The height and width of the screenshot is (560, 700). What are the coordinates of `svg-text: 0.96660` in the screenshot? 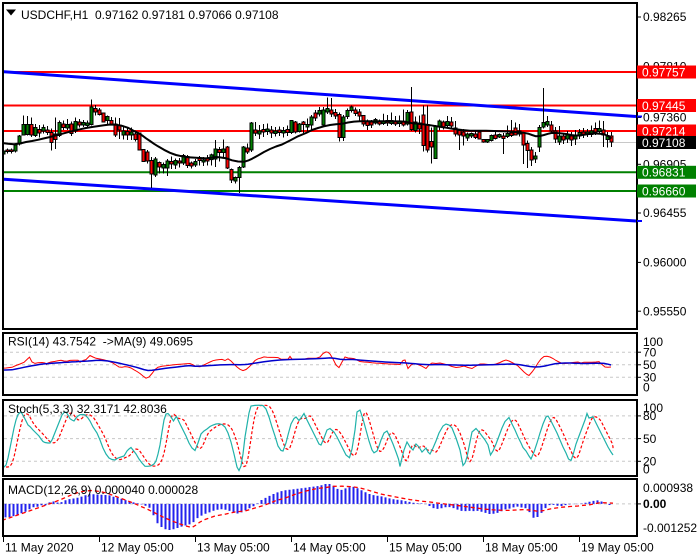 It's located at (664, 191).